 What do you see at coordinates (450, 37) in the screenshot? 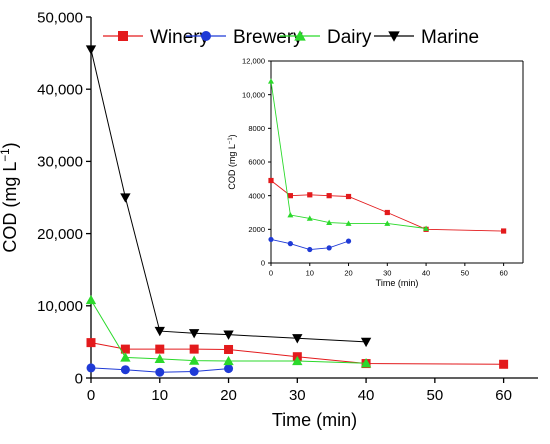
I see `legend-label-marine: Marine` at bounding box center [450, 37].